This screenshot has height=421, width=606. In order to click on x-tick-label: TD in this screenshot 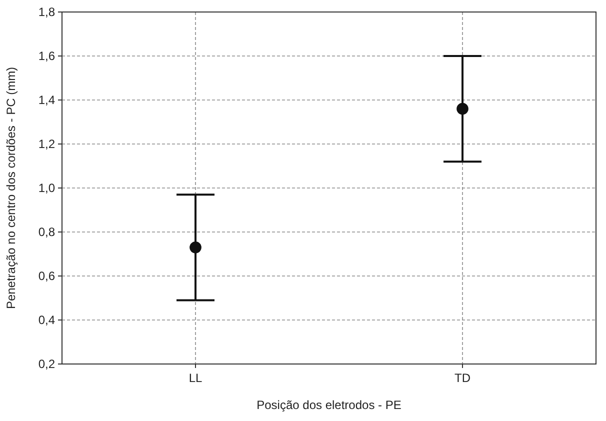, I will do `click(462, 378)`.